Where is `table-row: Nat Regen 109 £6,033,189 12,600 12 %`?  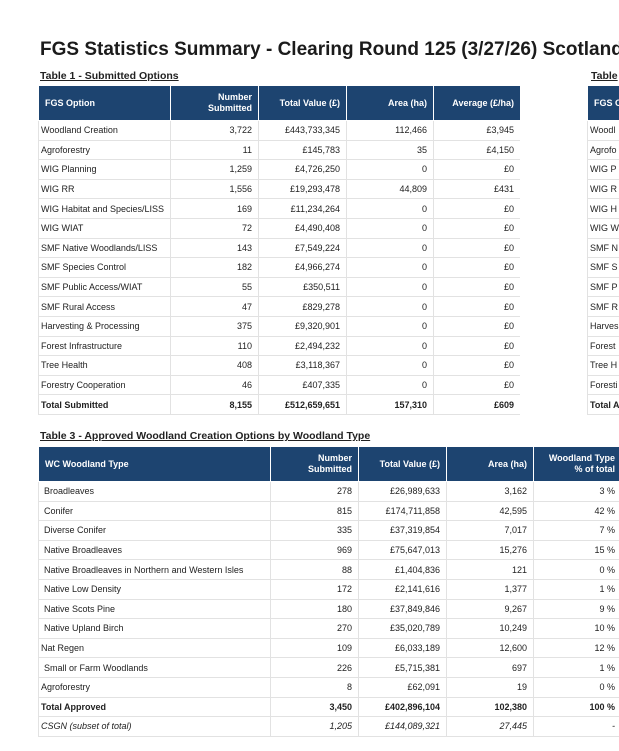 table-row: Nat Regen 109 £6,033,189 12,600 12 % is located at coordinates (328, 648).